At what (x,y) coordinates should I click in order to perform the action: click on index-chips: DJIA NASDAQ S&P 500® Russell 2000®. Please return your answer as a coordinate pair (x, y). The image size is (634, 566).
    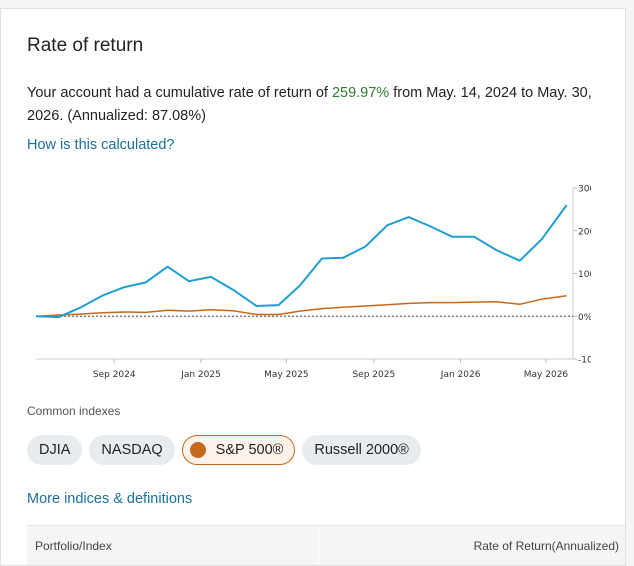
    Looking at the image, I should click on (227, 450).